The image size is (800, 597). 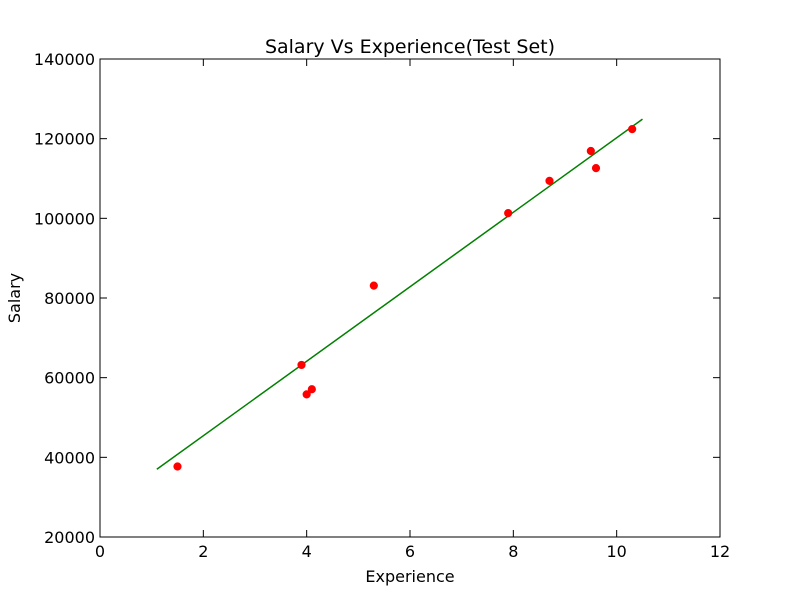 What do you see at coordinates (100, 551) in the screenshot?
I see `x-tick-label: 0` at bounding box center [100, 551].